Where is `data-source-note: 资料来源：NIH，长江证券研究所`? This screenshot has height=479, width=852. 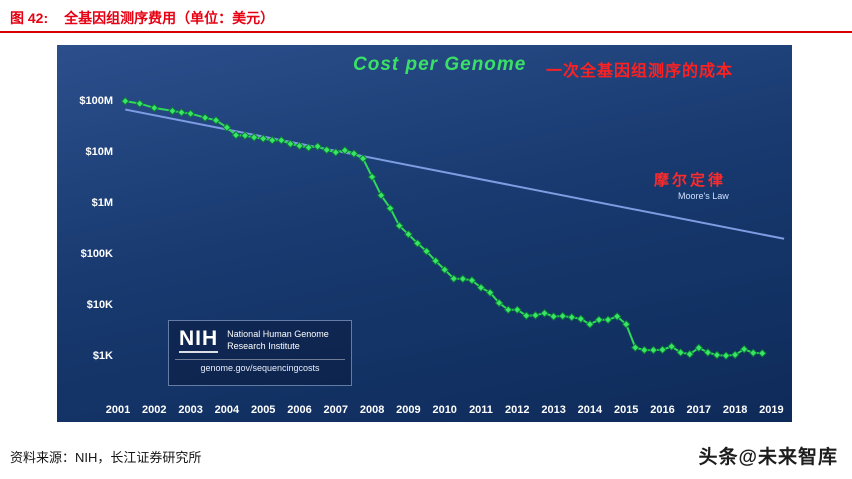 data-source-note: 资料来源：NIH，长江证券研究所 is located at coordinates (106, 457).